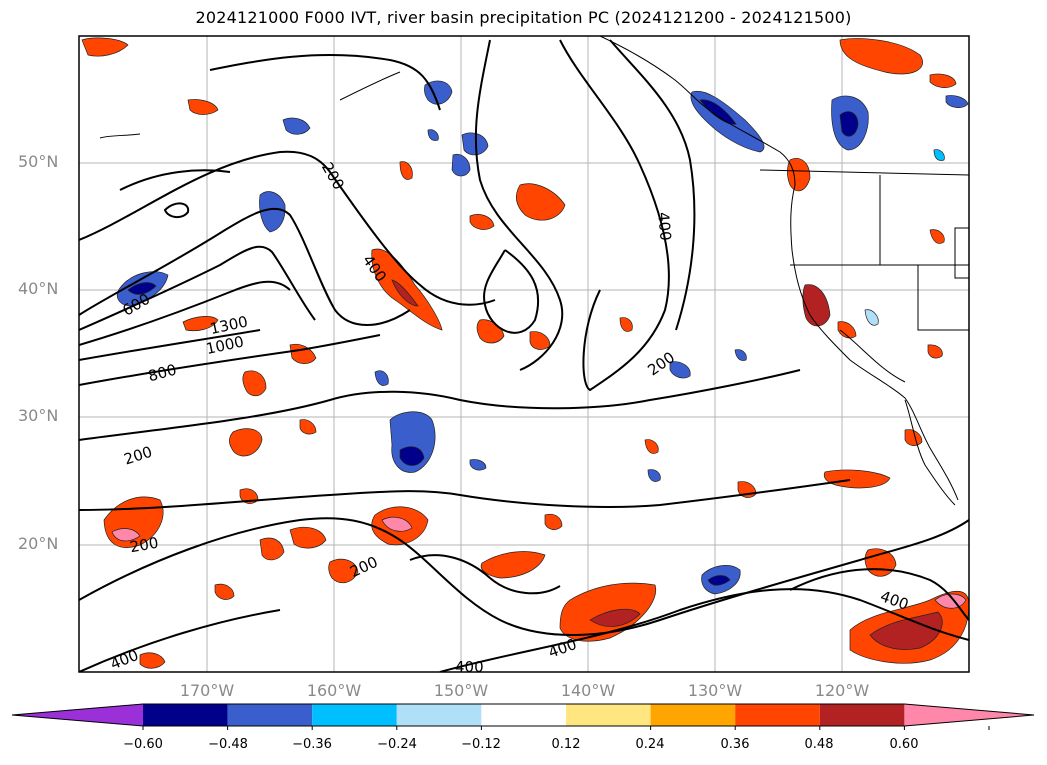 The width and height of the screenshot is (1047, 765). Describe the element at coordinates (566, 744) in the screenshot. I see `colorbar-tick-label: 0.12` at that location.